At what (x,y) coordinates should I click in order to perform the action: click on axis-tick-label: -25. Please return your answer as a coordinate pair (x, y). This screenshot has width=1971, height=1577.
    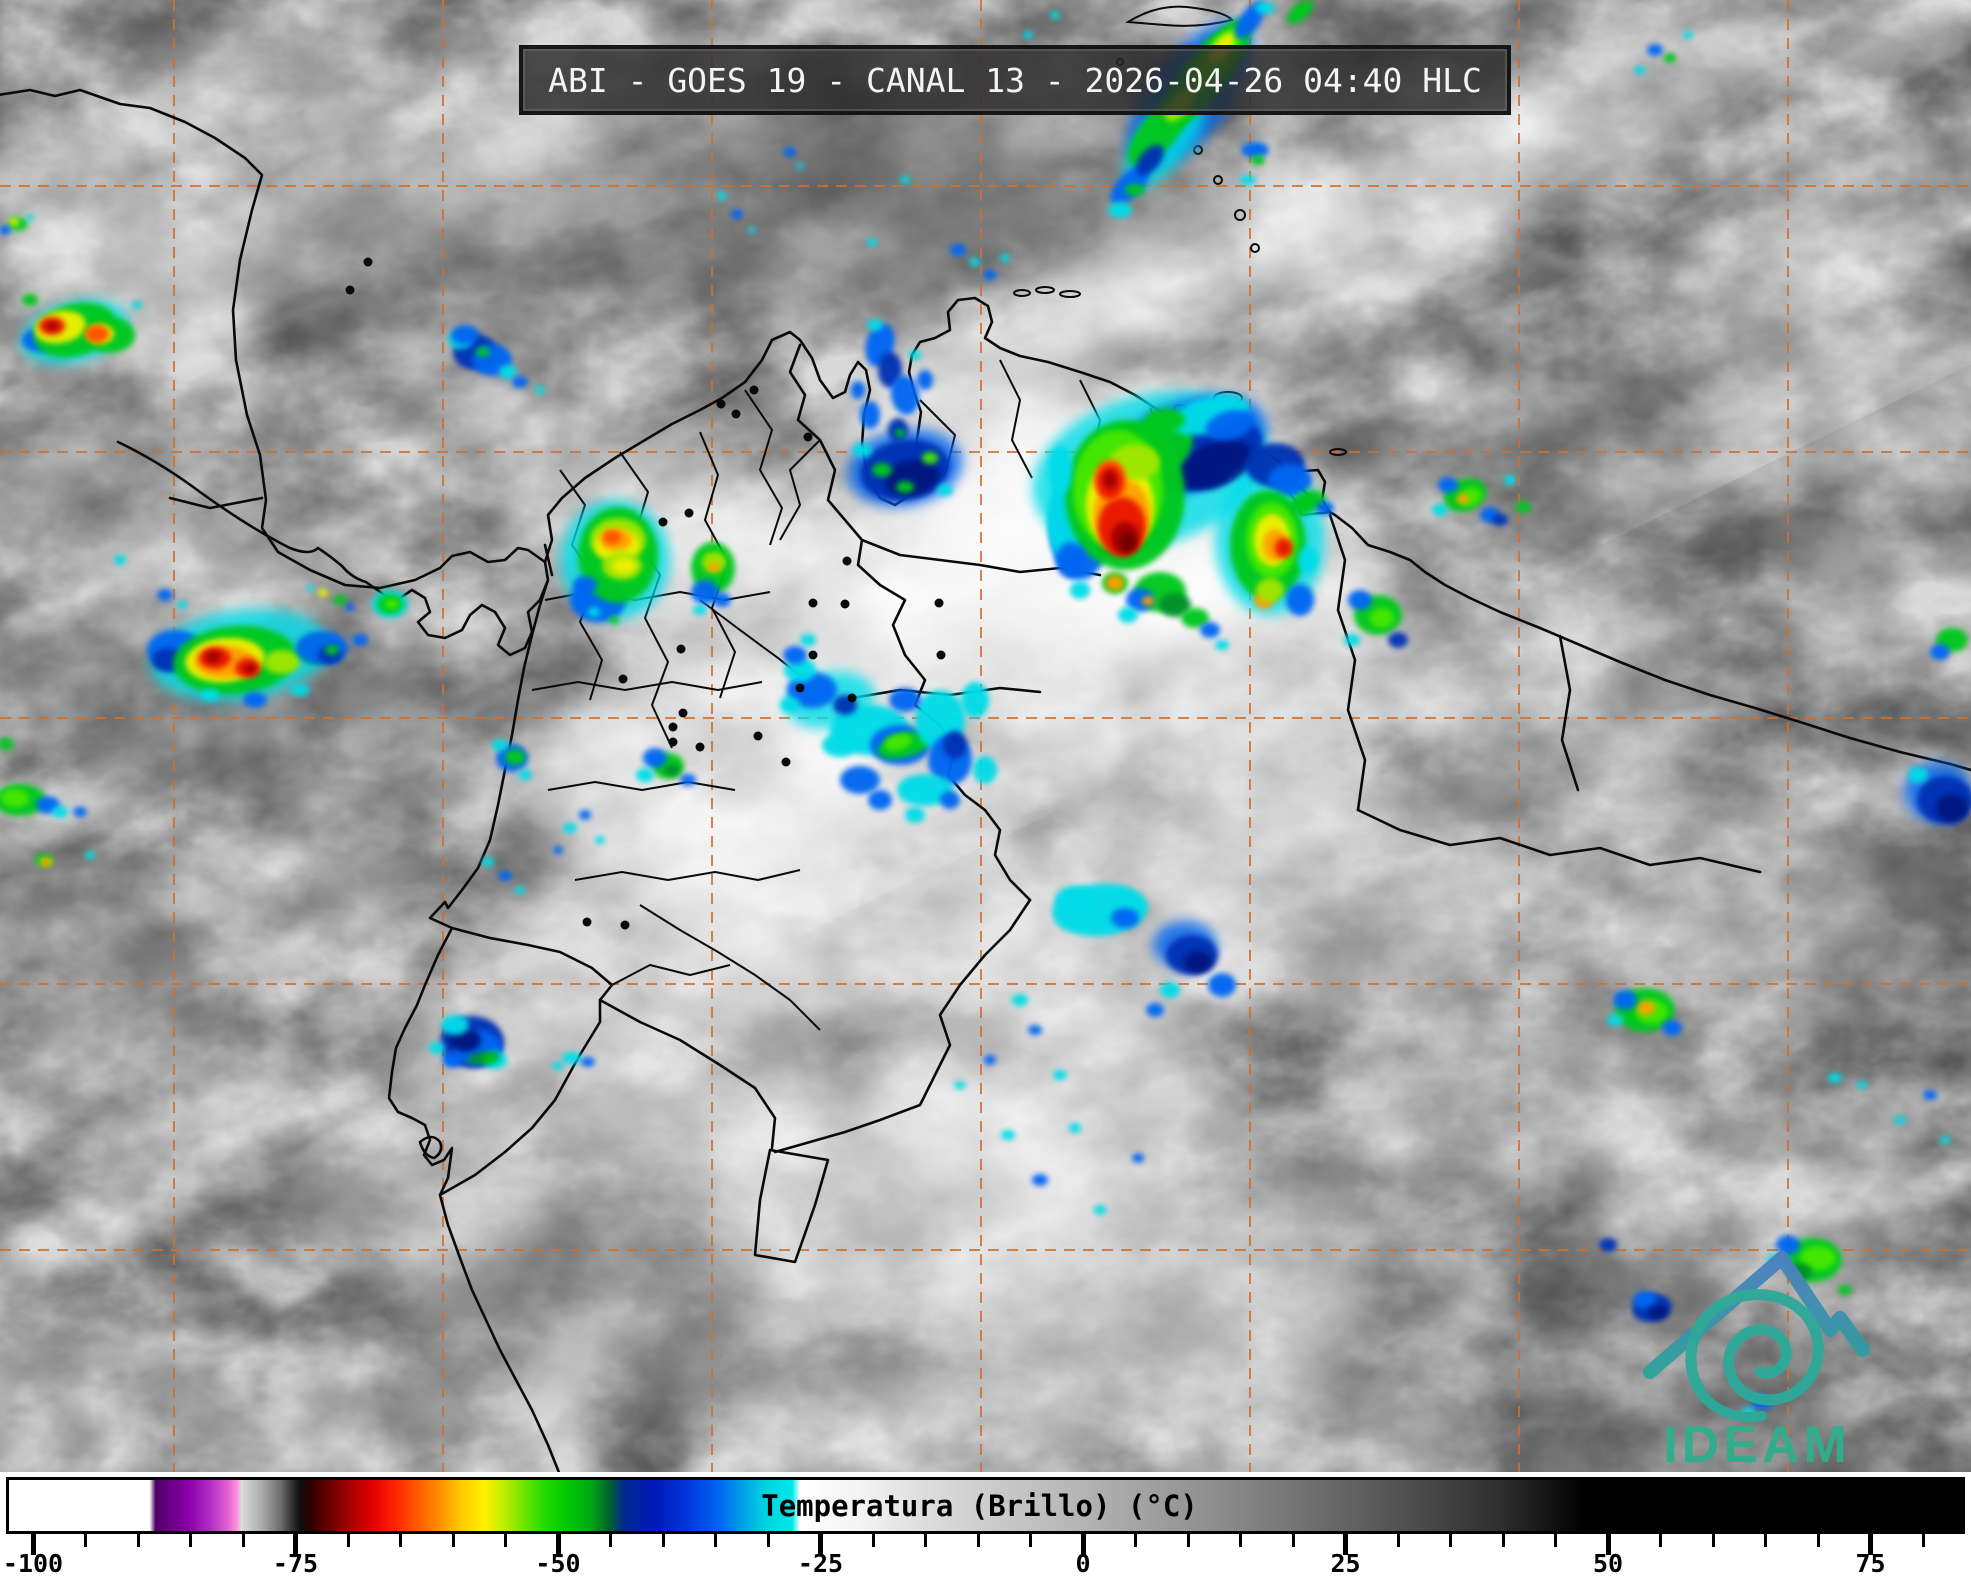
    Looking at the image, I should click on (820, 1563).